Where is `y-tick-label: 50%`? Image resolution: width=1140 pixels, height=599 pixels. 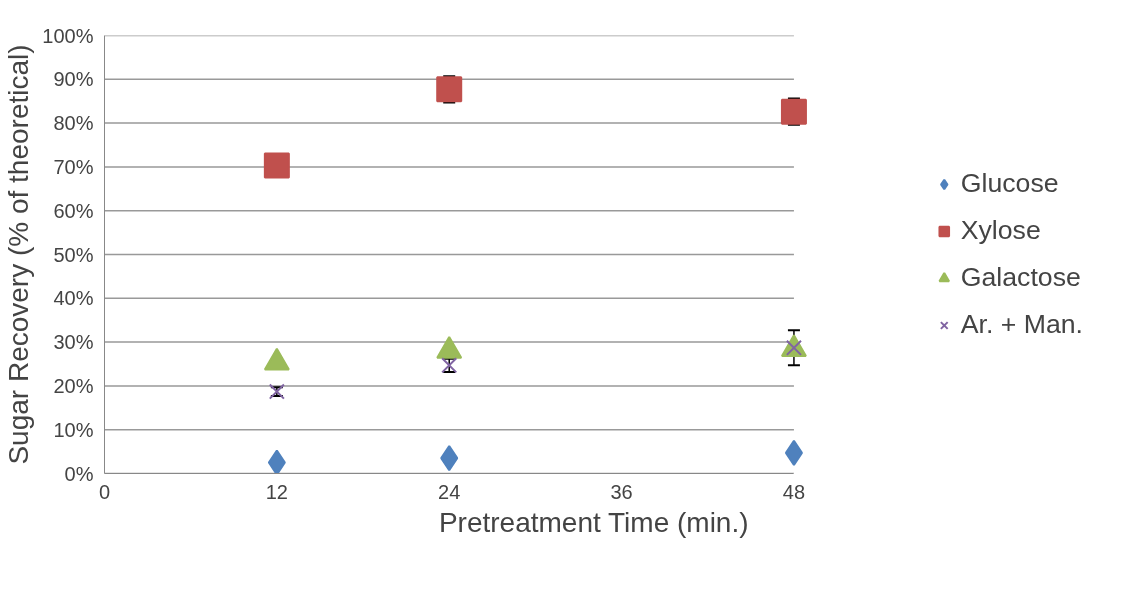
y-tick-label: 50% is located at coordinates (73, 254).